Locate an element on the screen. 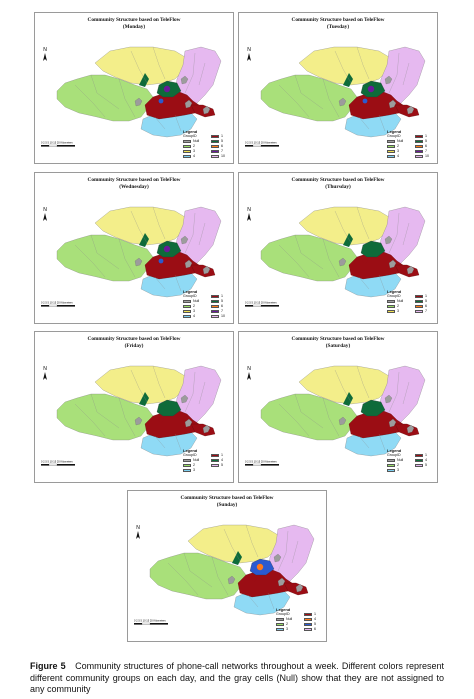 The image size is (474, 699). panel-day: (Tuesday) is located at coordinates (338, 27).